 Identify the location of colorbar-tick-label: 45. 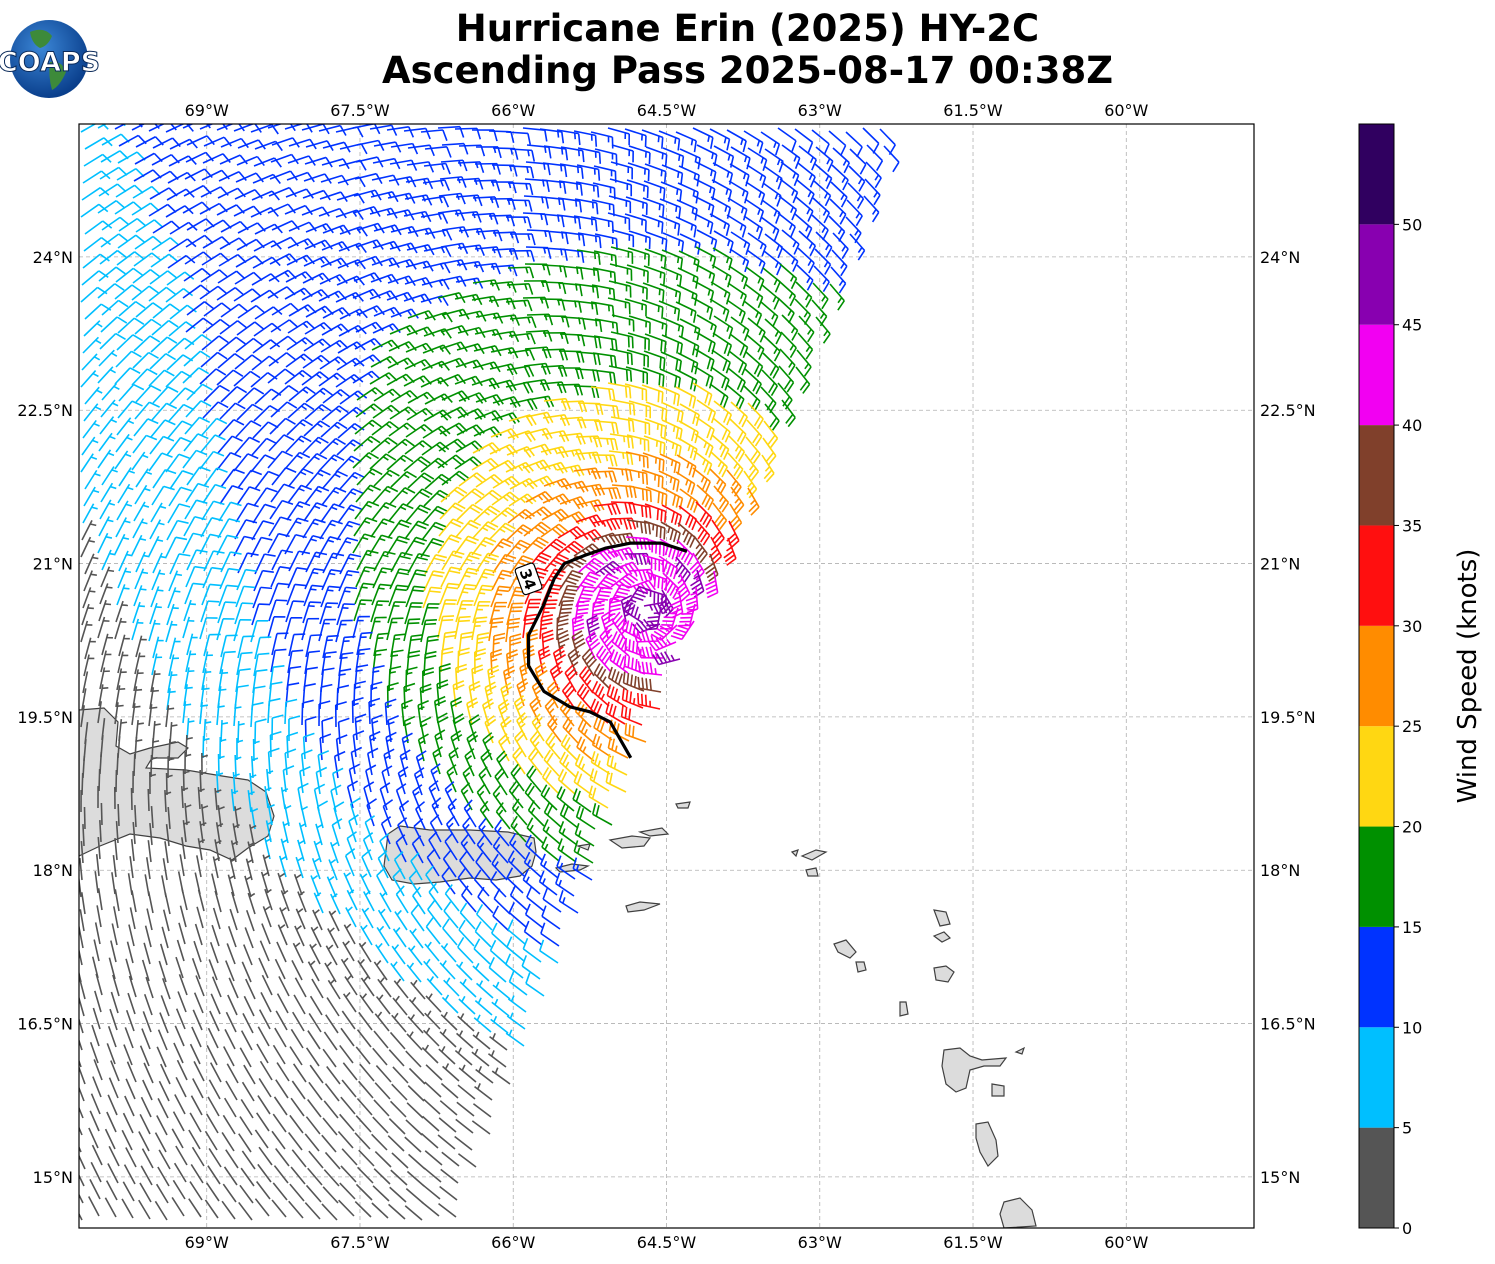
(1412, 325).